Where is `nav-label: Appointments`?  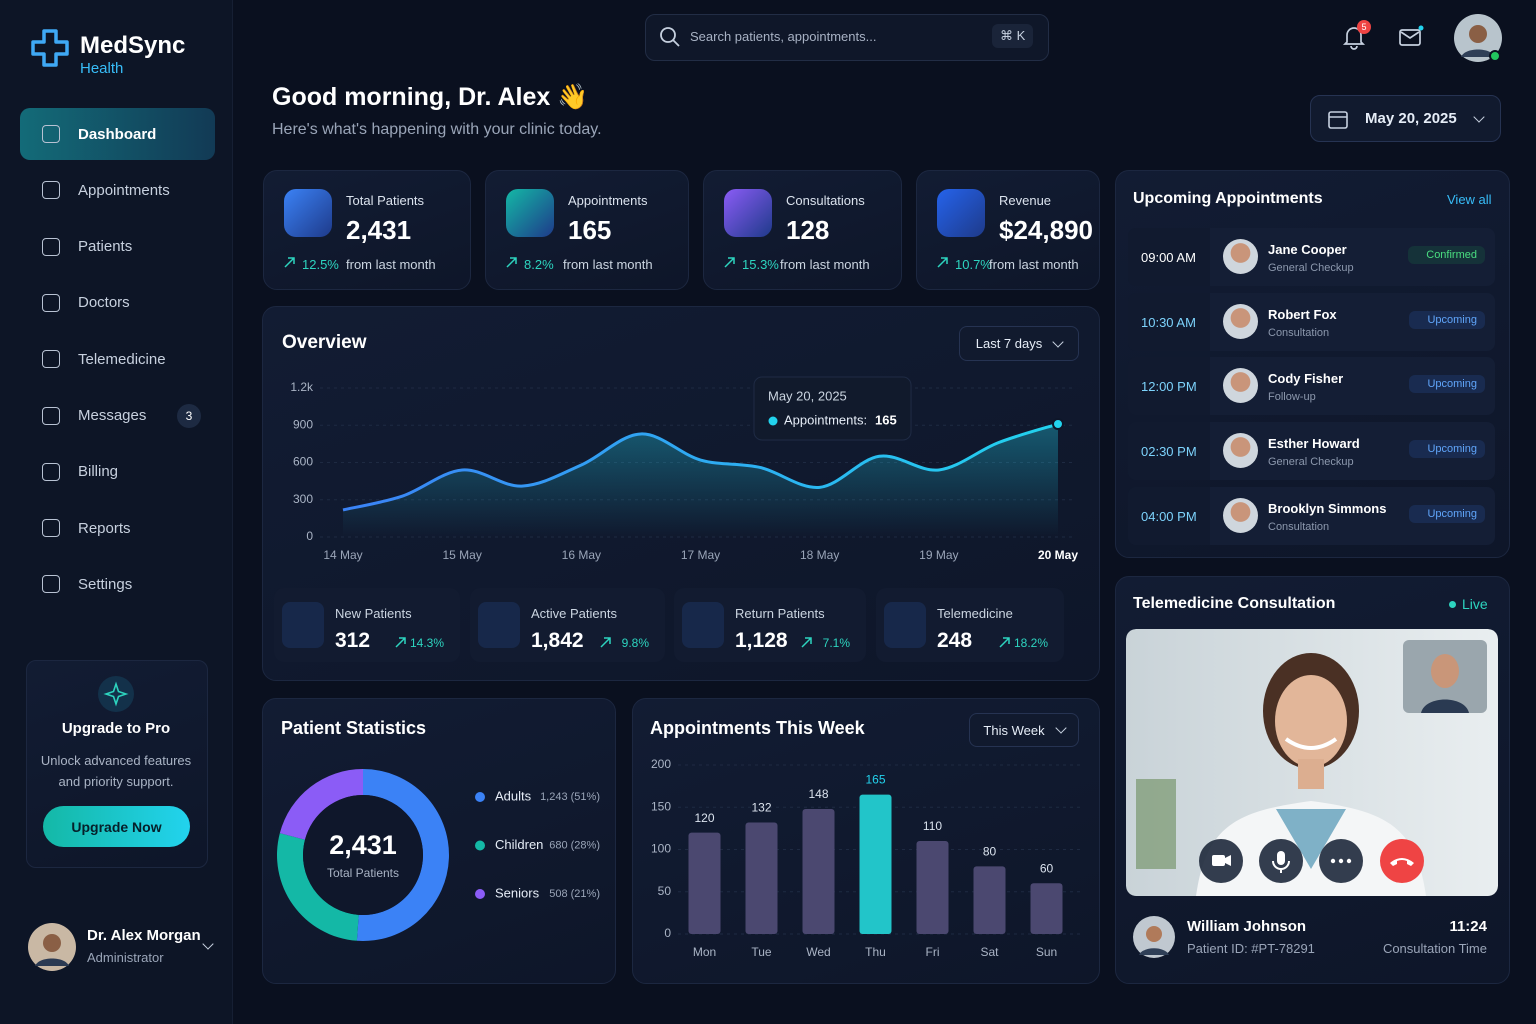
nav-label: Appointments is located at coordinates (124, 190).